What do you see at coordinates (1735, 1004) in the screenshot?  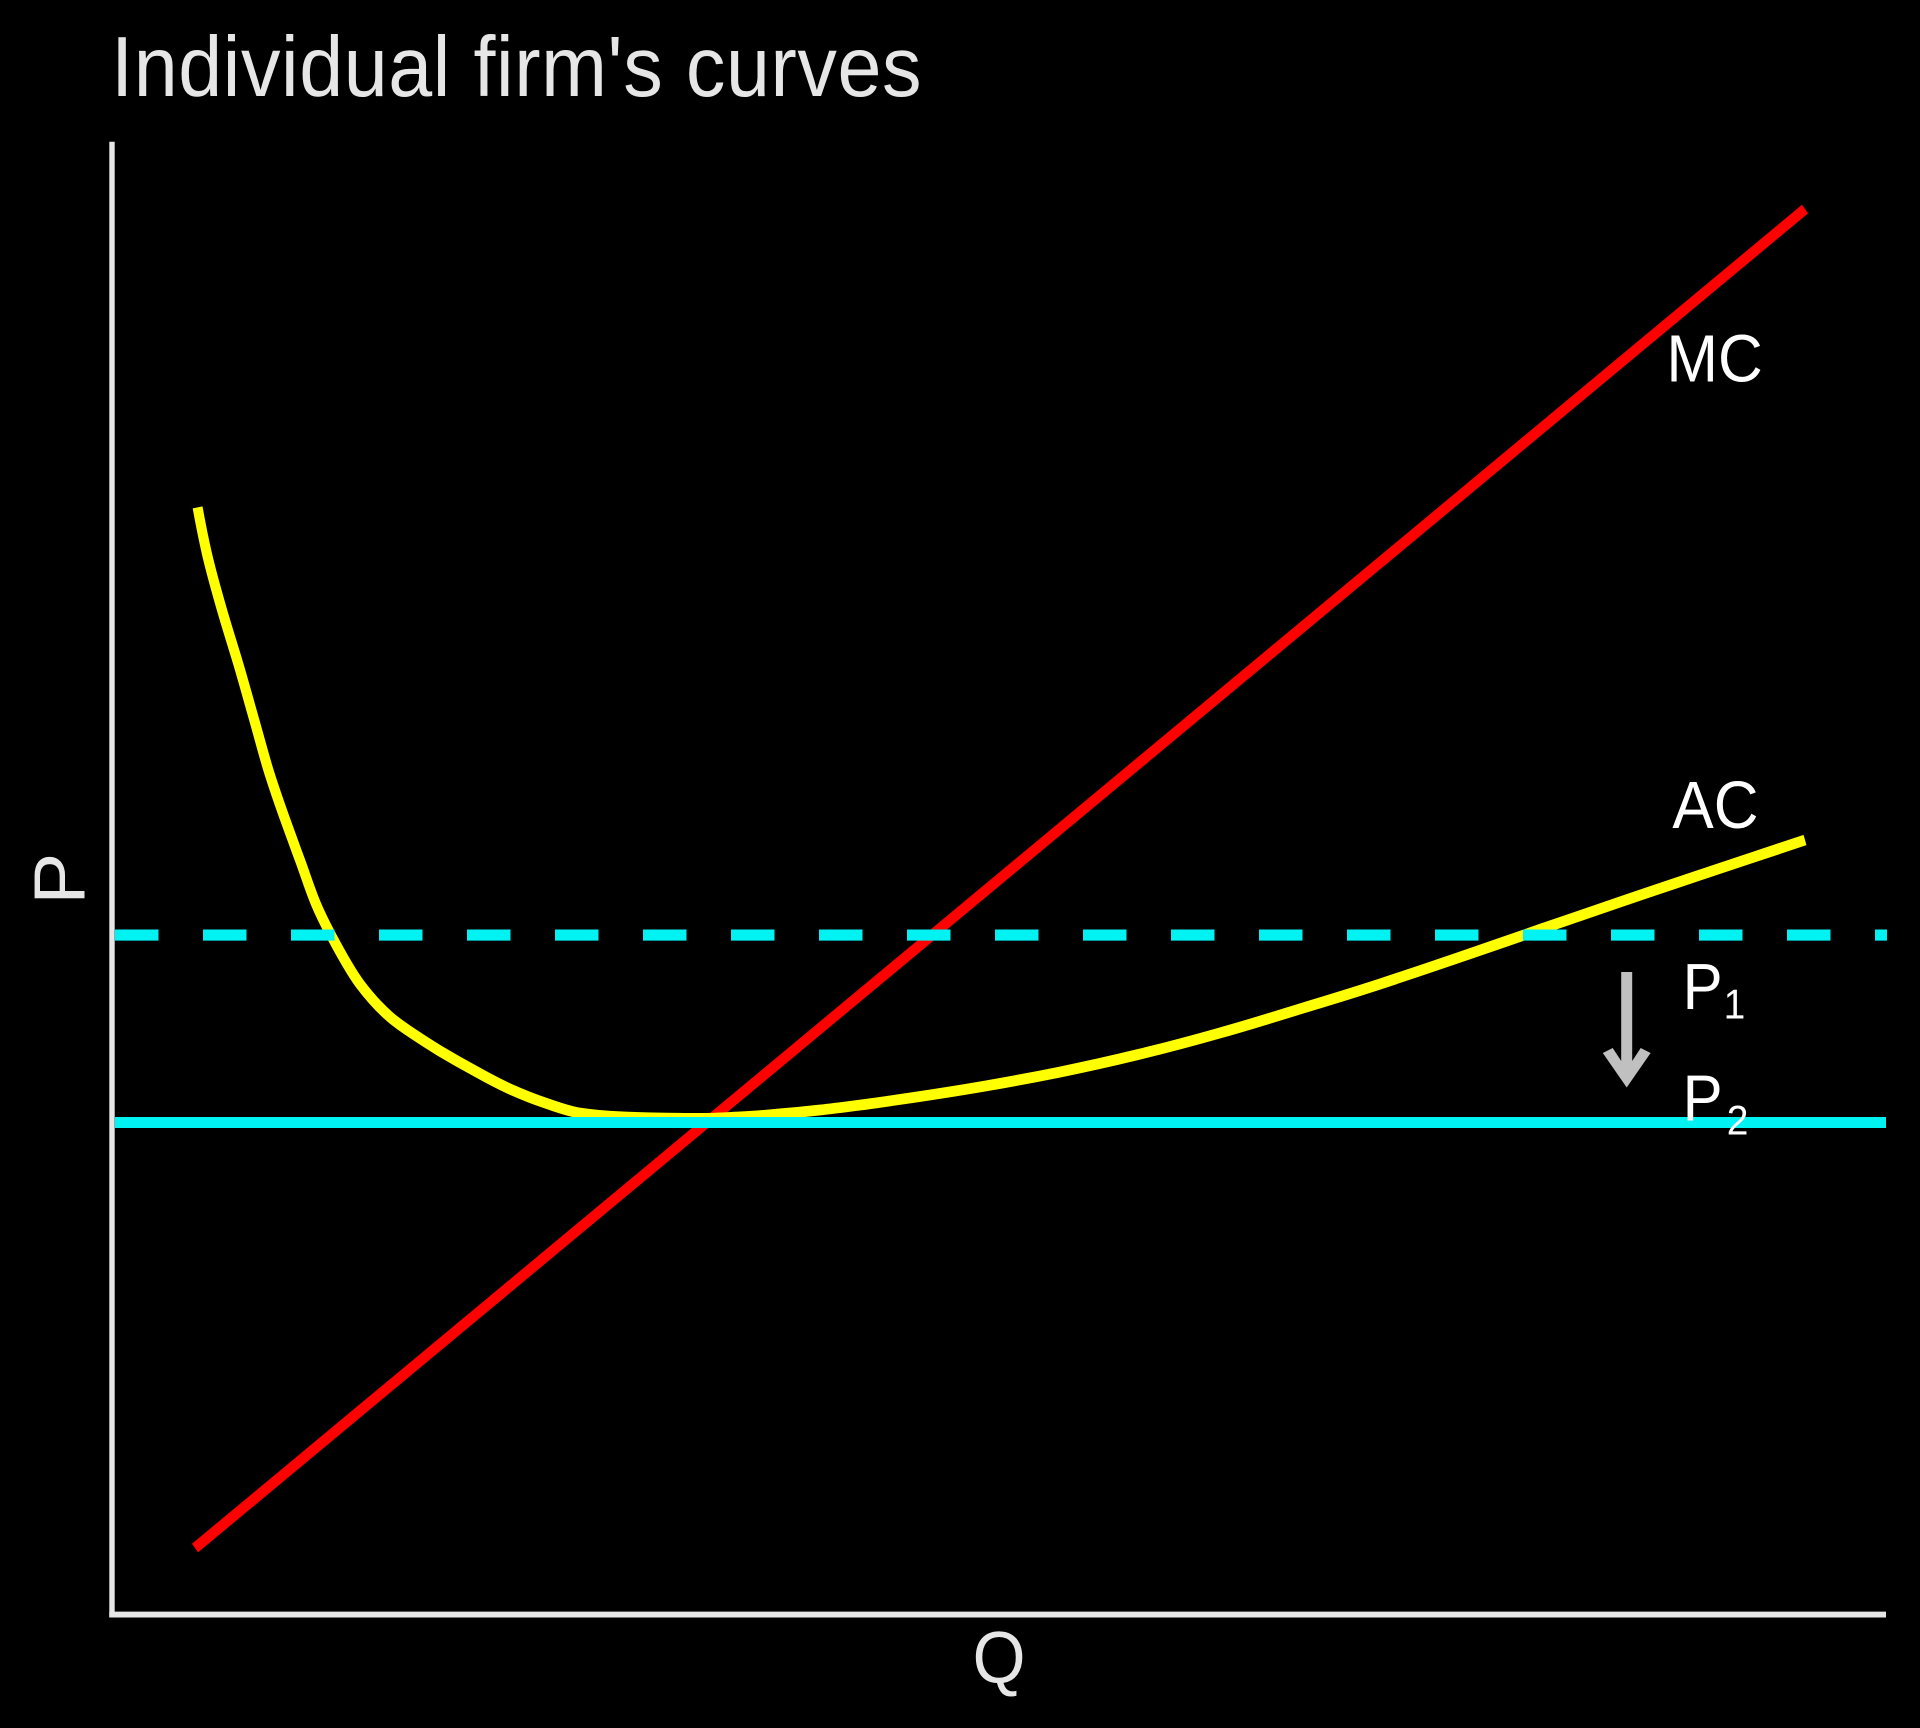 I see `svg-text: 1` at bounding box center [1735, 1004].